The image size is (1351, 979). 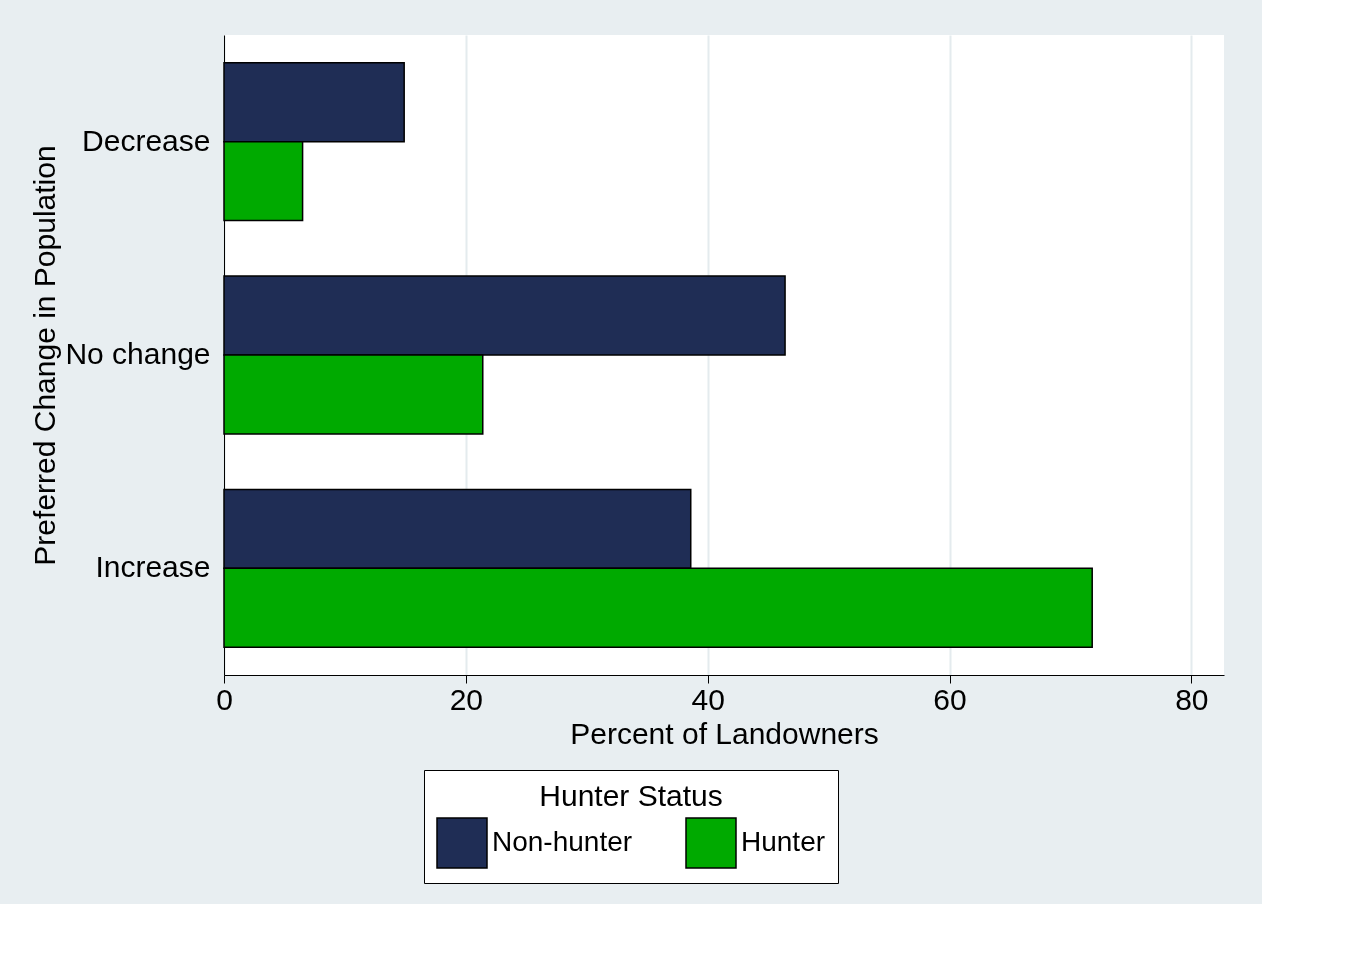 I want to click on legend-label: Hunter, so click(x=783, y=841).